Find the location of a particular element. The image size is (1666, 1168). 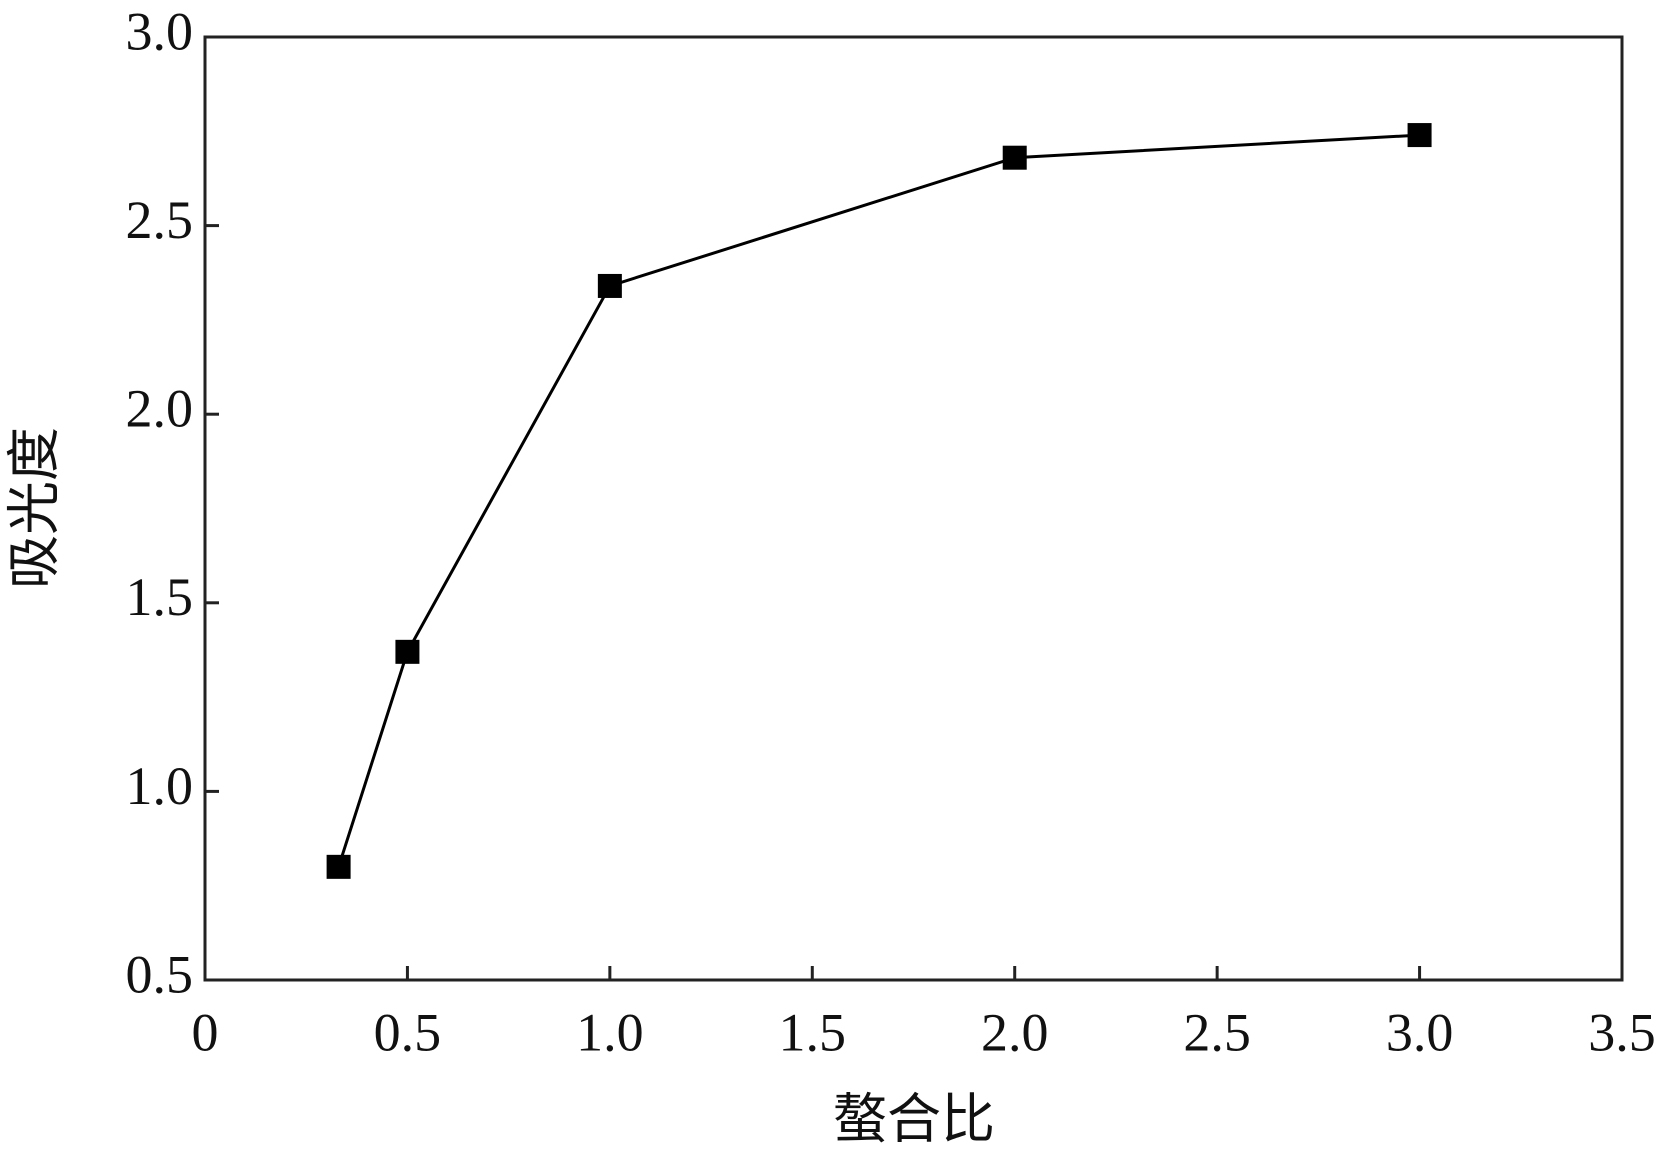

x-tick-label: 1.0 is located at coordinates (610, 1032).